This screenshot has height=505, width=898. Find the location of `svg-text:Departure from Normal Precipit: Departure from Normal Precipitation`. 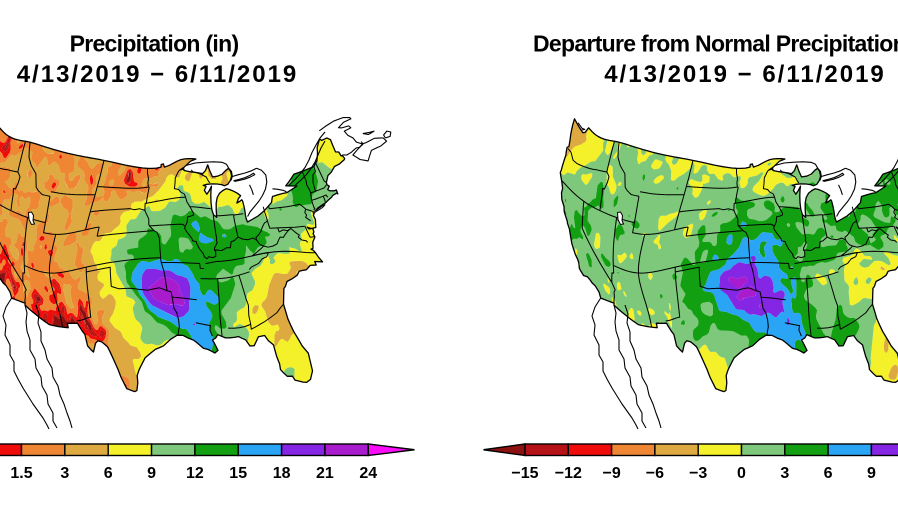

svg-text:Departure from Normal Precipit: Departure from Normal Precipitation is located at coordinates (715, 44).